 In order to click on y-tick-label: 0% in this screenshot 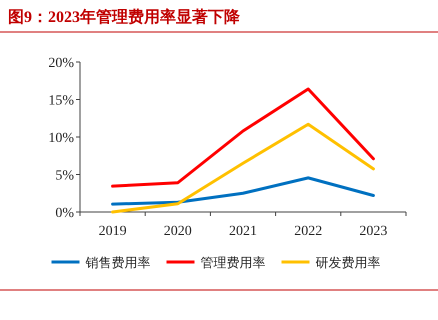, I will do `click(64, 213)`.